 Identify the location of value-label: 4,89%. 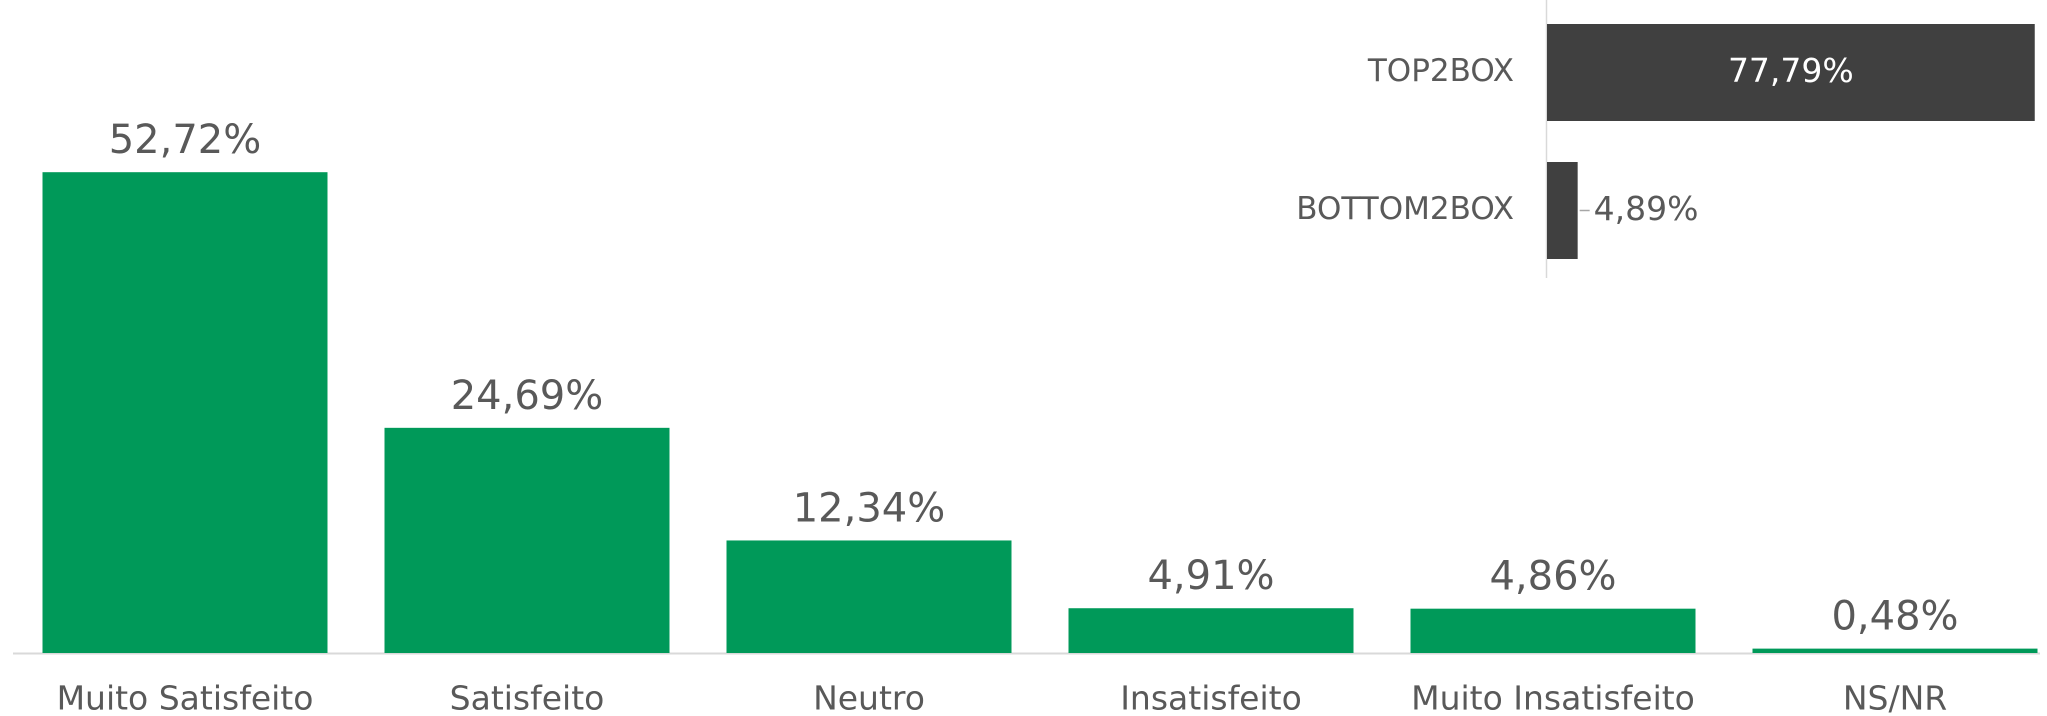
(1646, 208).